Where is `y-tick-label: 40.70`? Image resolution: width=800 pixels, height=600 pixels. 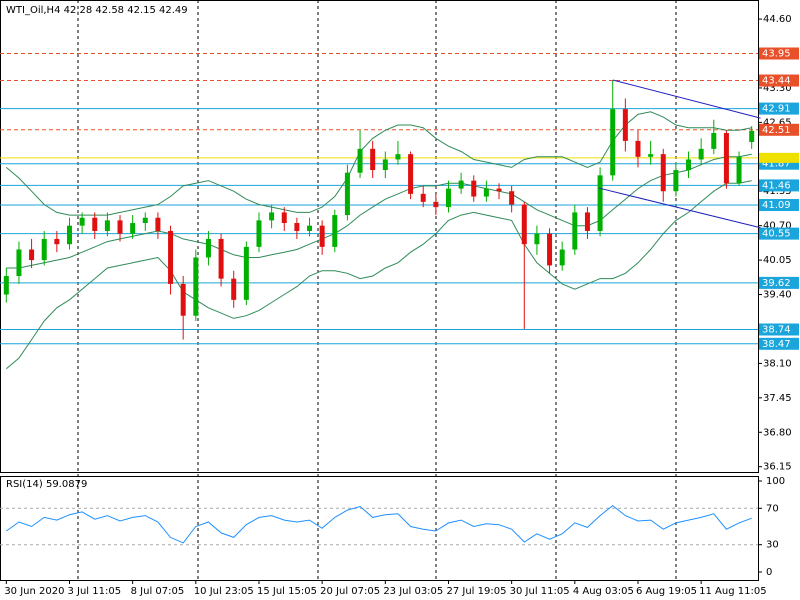
y-tick-label: 40.70 is located at coordinates (777, 226).